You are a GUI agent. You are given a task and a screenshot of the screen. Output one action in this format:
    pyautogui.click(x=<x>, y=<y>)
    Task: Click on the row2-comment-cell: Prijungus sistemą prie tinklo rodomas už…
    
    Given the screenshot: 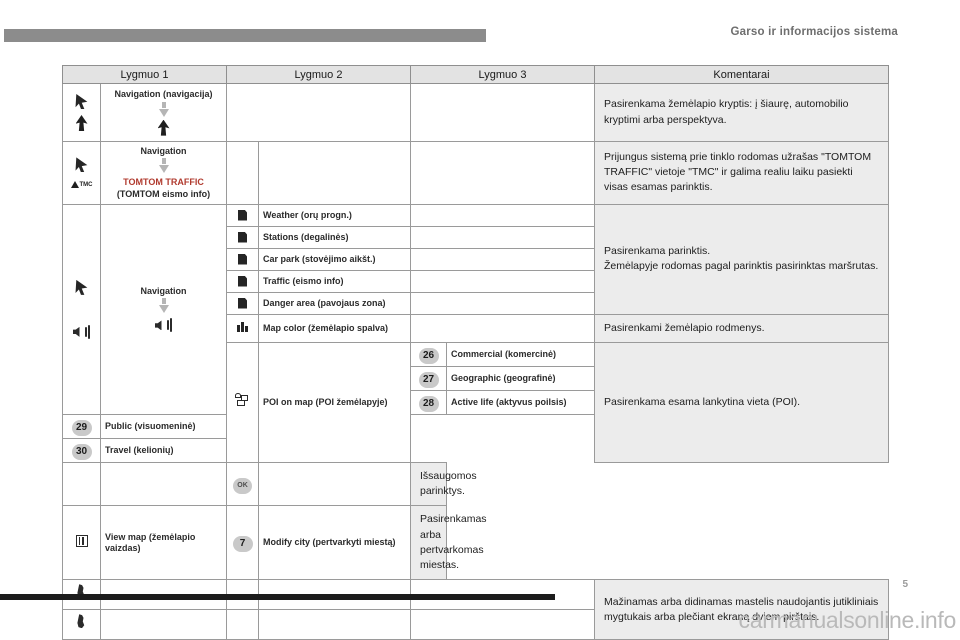 What is the action you would take?
    pyautogui.click(x=741, y=173)
    